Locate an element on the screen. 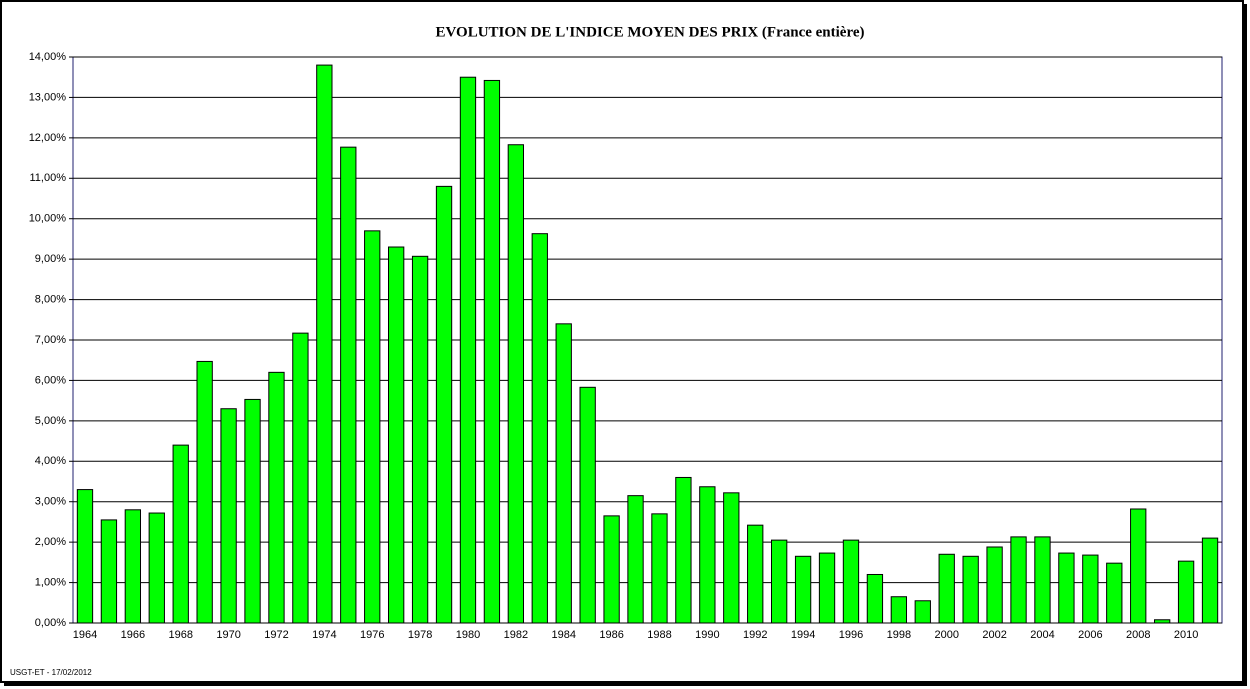 The width and height of the screenshot is (1250, 689). x-tick-label: 2004 is located at coordinates (1042, 635).